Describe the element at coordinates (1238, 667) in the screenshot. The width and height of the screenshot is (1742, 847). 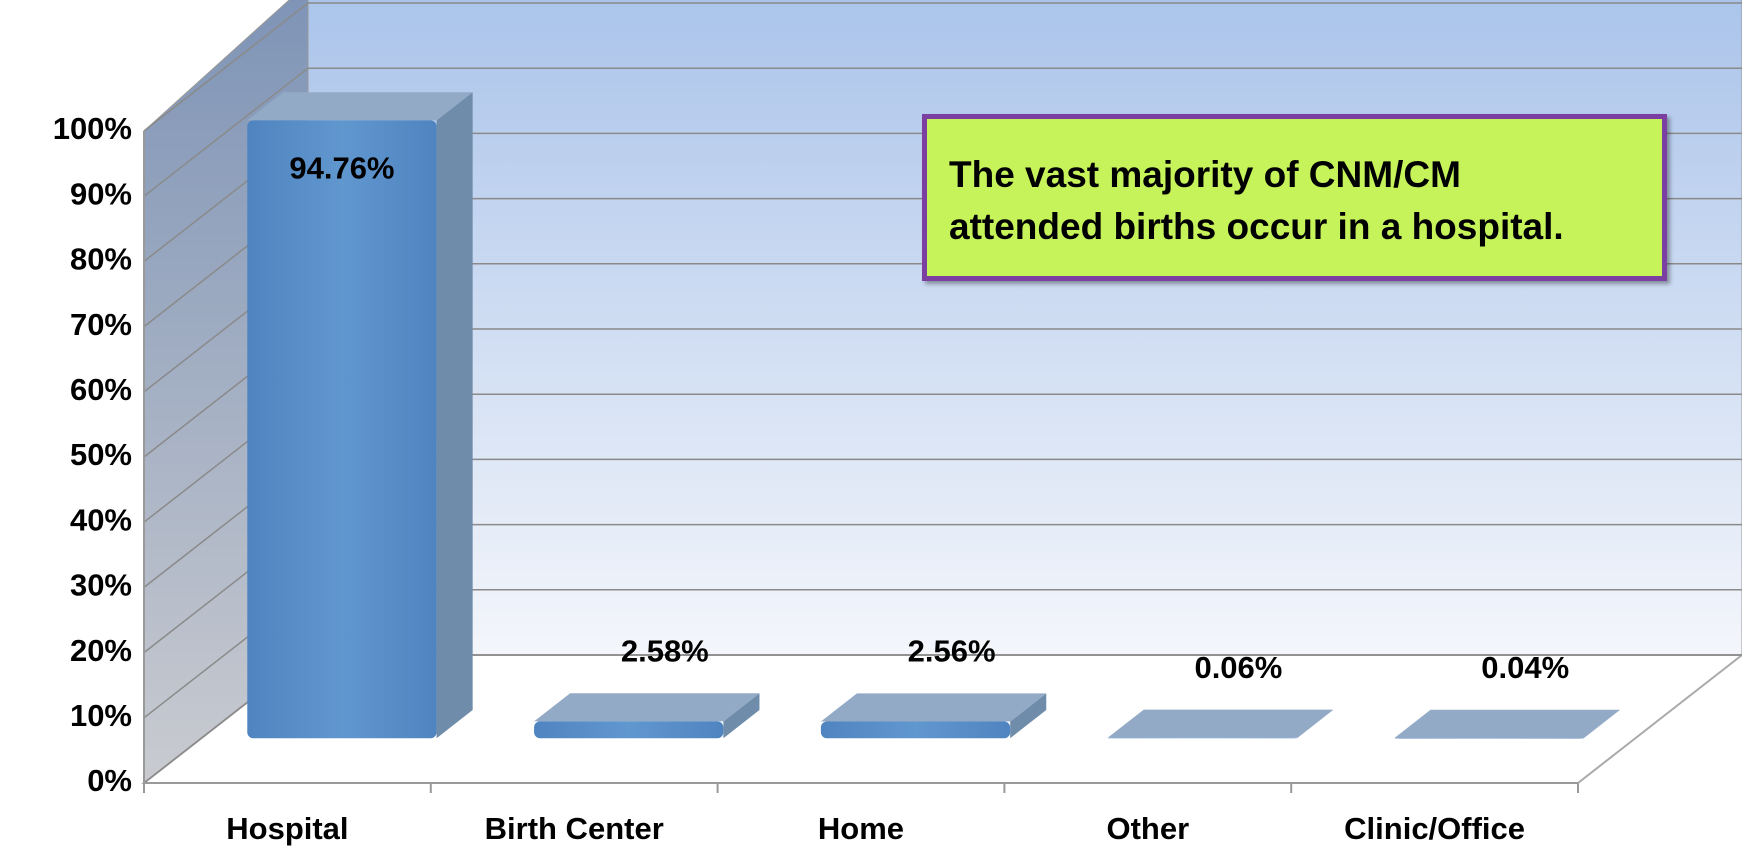
I see `value-label: 0.06%` at that location.